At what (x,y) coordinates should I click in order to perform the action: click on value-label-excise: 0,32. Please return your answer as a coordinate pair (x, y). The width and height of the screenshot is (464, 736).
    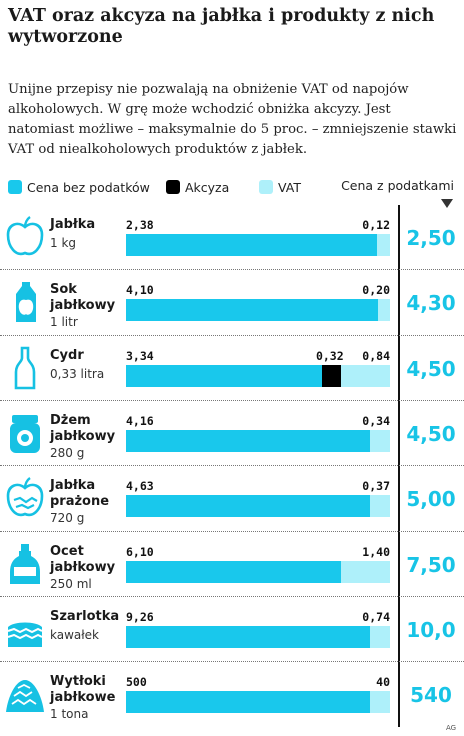
    Looking at the image, I should click on (329, 355).